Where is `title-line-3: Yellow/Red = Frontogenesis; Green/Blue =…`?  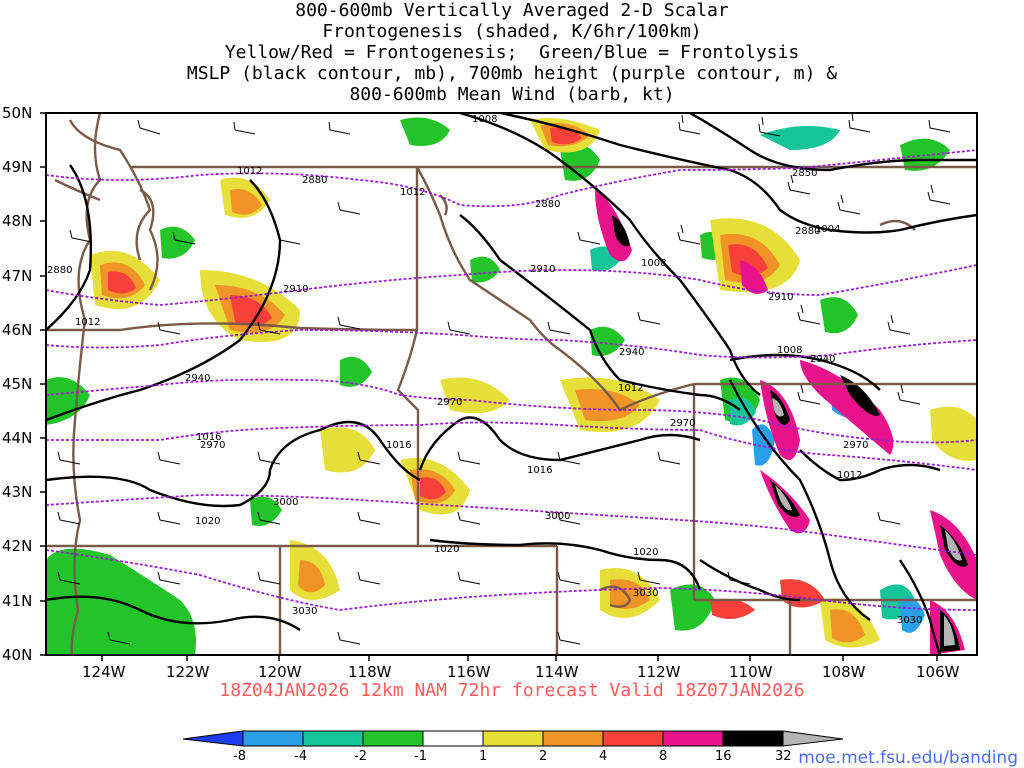 title-line-3: Yellow/Red = Frontogenesis; Green/Blue =… is located at coordinates (512, 52).